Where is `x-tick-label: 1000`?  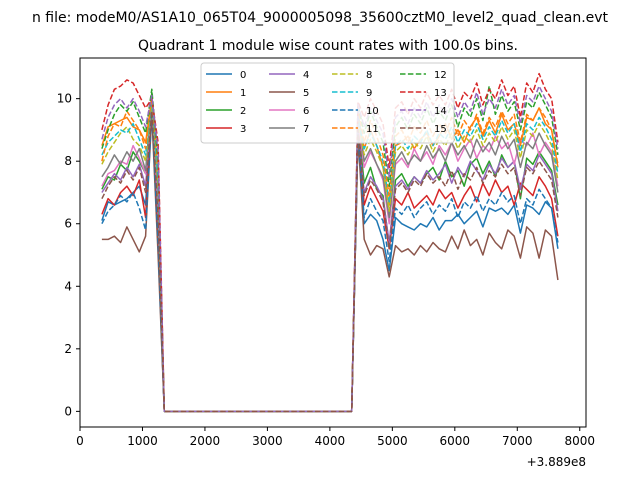
x-tick-label: 1000 is located at coordinates (142, 441).